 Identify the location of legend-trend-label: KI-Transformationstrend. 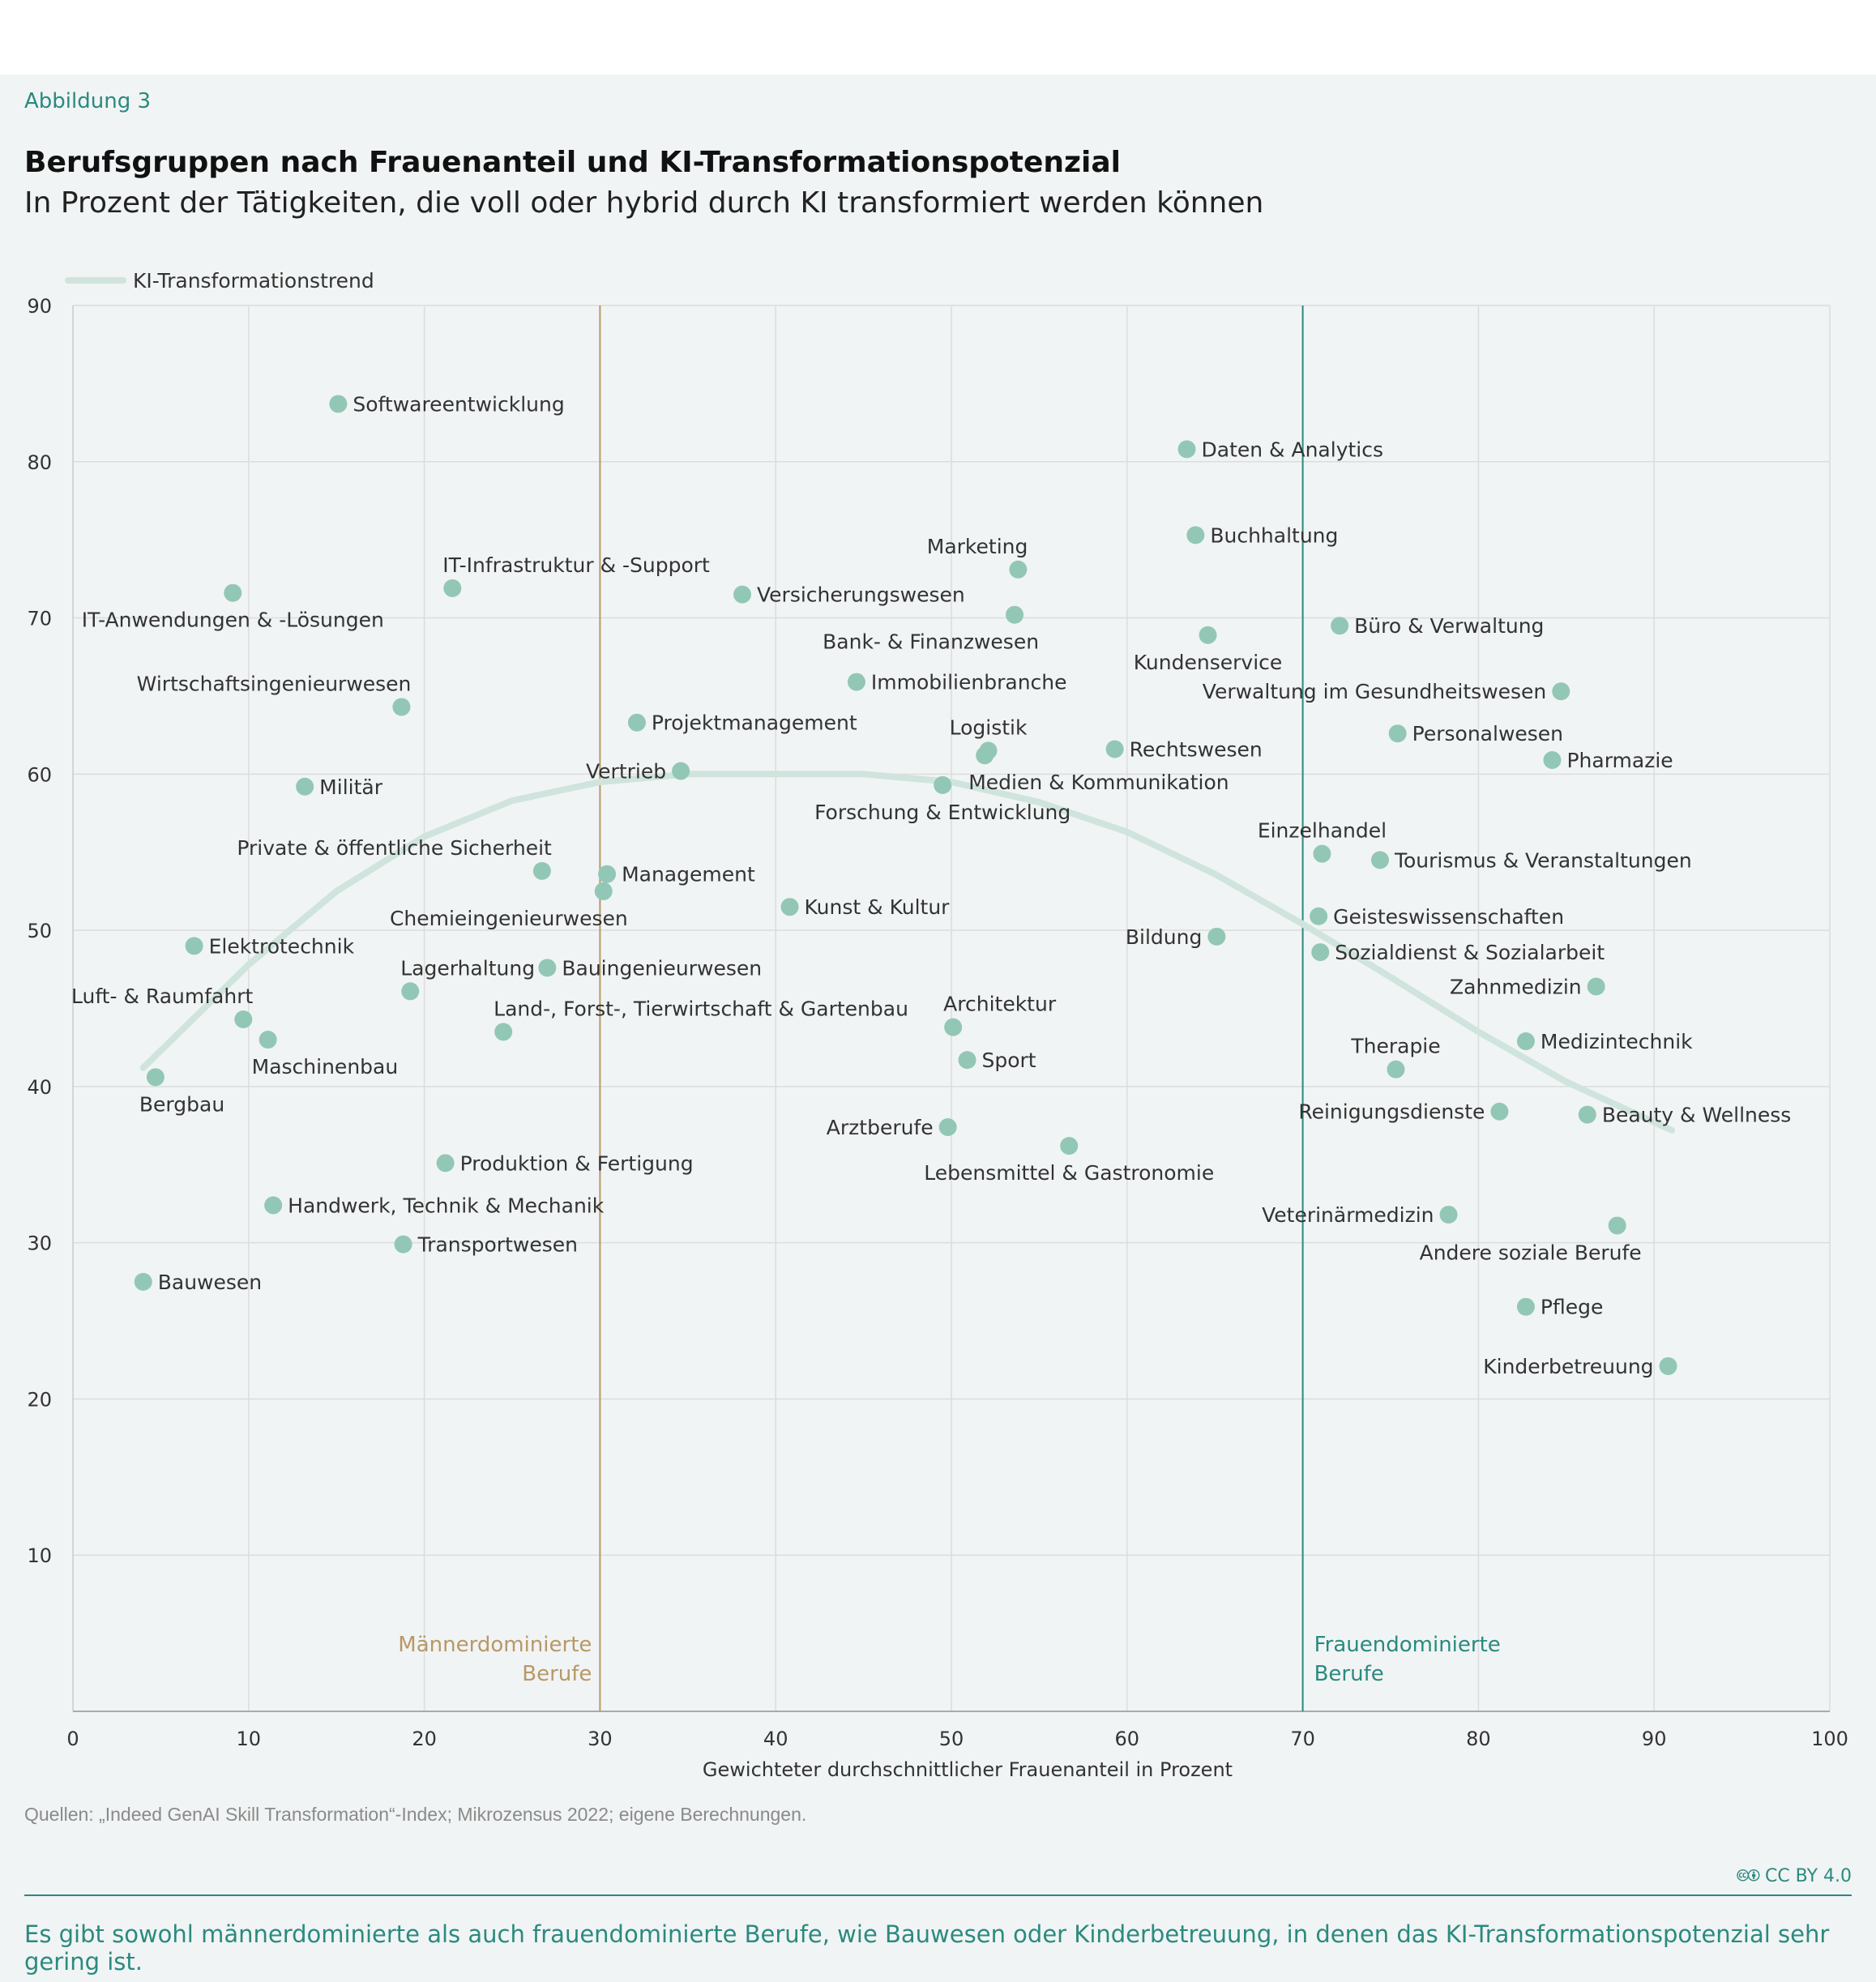
(254, 281).